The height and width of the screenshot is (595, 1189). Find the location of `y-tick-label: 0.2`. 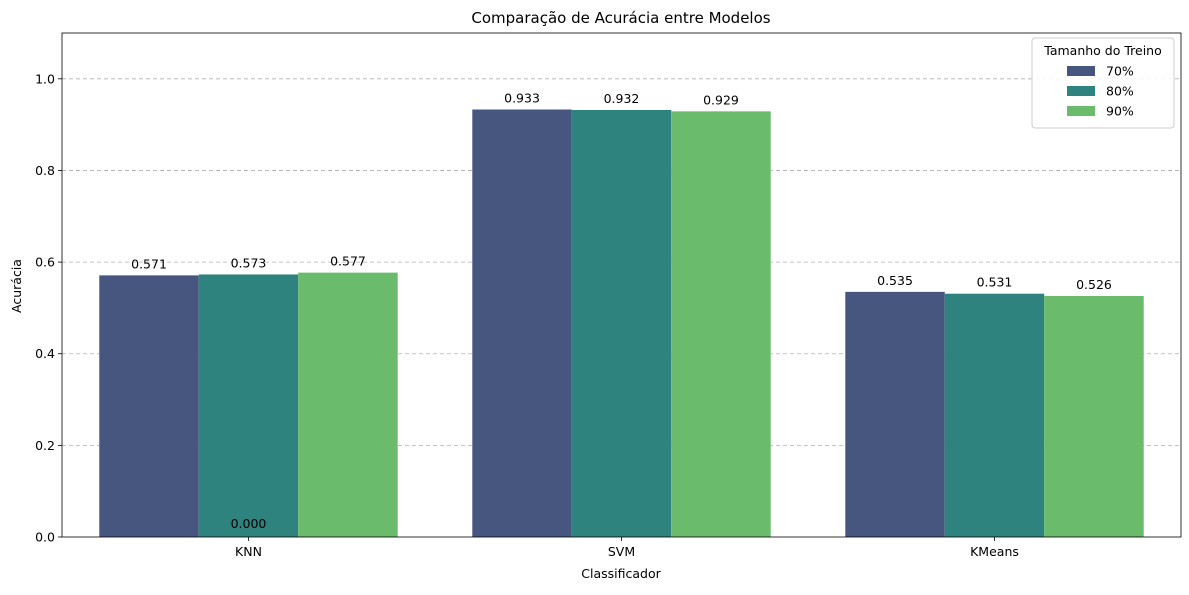

y-tick-label: 0.2 is located at coordinates (45, 445).